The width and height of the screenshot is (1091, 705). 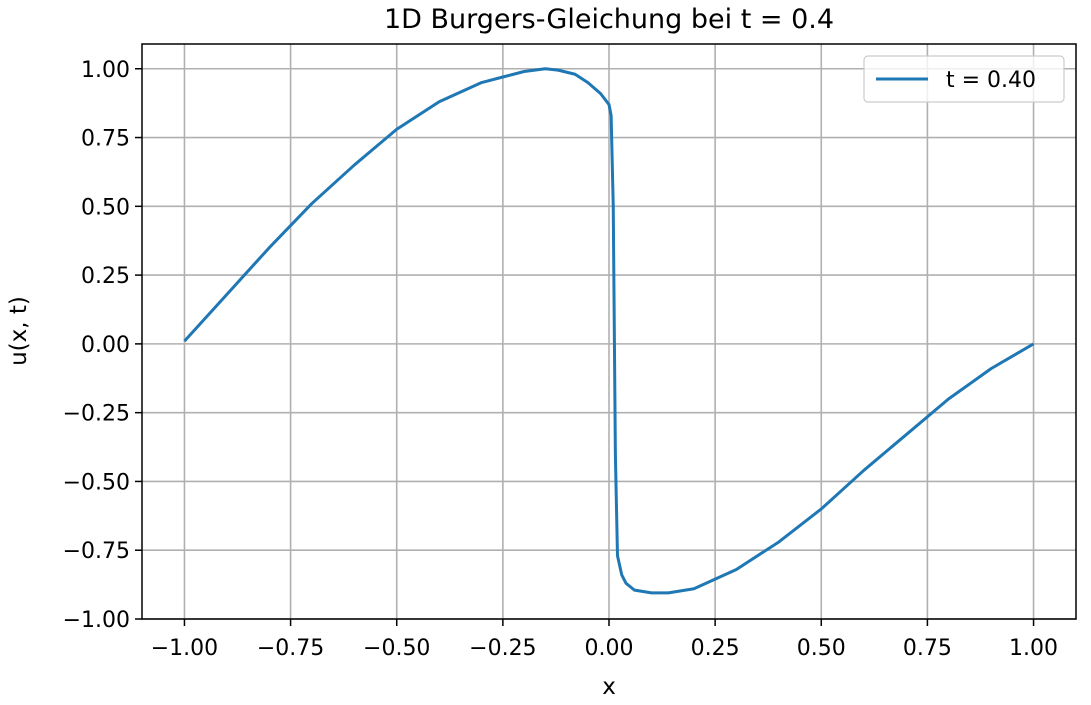 What do you see at coordinates (105, 139) in the screenshot?
I see `y-tick-label: 0.75` at bounding box center [105, 139].